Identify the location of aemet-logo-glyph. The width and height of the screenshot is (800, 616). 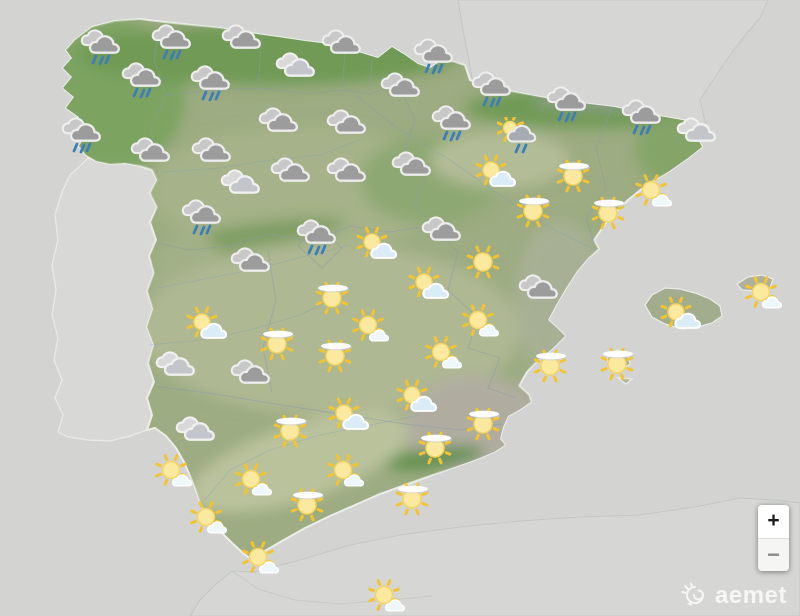
(692, 594).